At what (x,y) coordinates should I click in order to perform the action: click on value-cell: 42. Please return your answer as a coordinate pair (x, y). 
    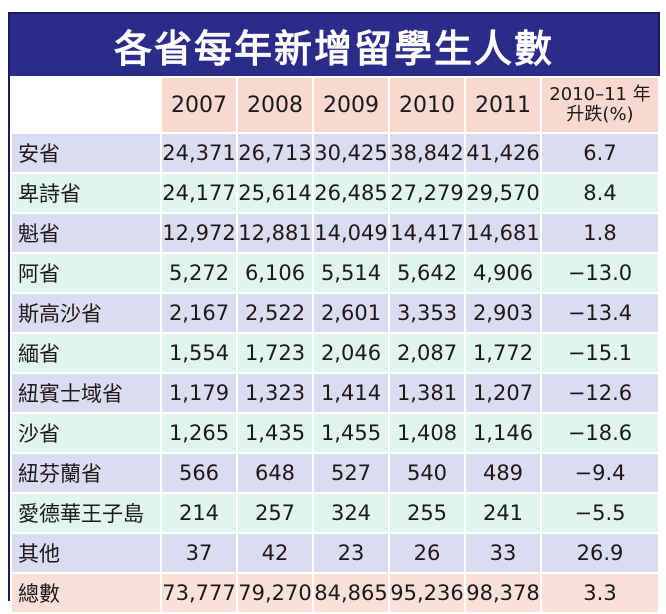
    Looking at the image, I should click on (275, 553).